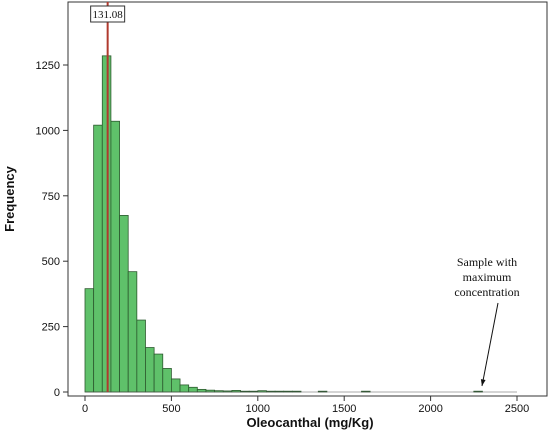 This screenshot has height=433, width=550. I want to click on x-axis: 0 500 1000 1500 2000 2500, so click(305, 405).